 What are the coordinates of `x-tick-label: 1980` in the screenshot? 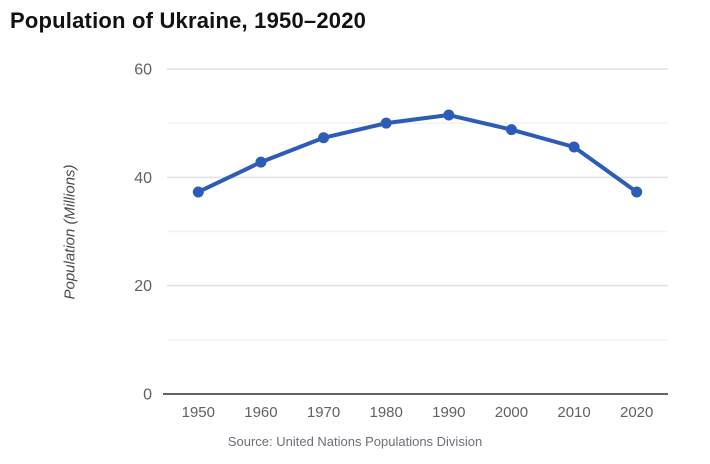 It's located at (386, 412).